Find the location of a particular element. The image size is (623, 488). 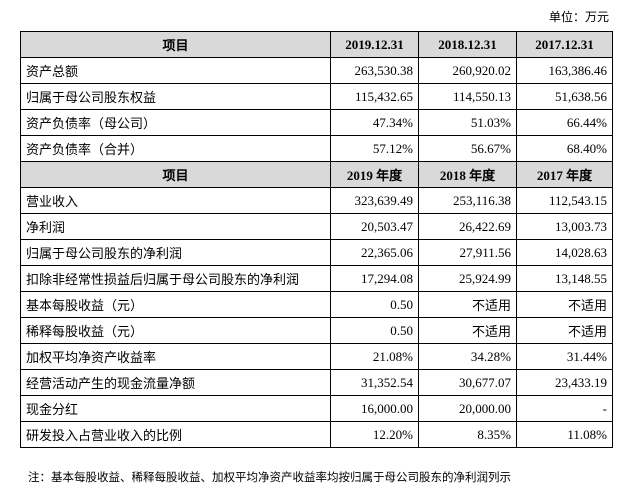

value-cell: 22,365.06 is located at coordinates (374, 252).